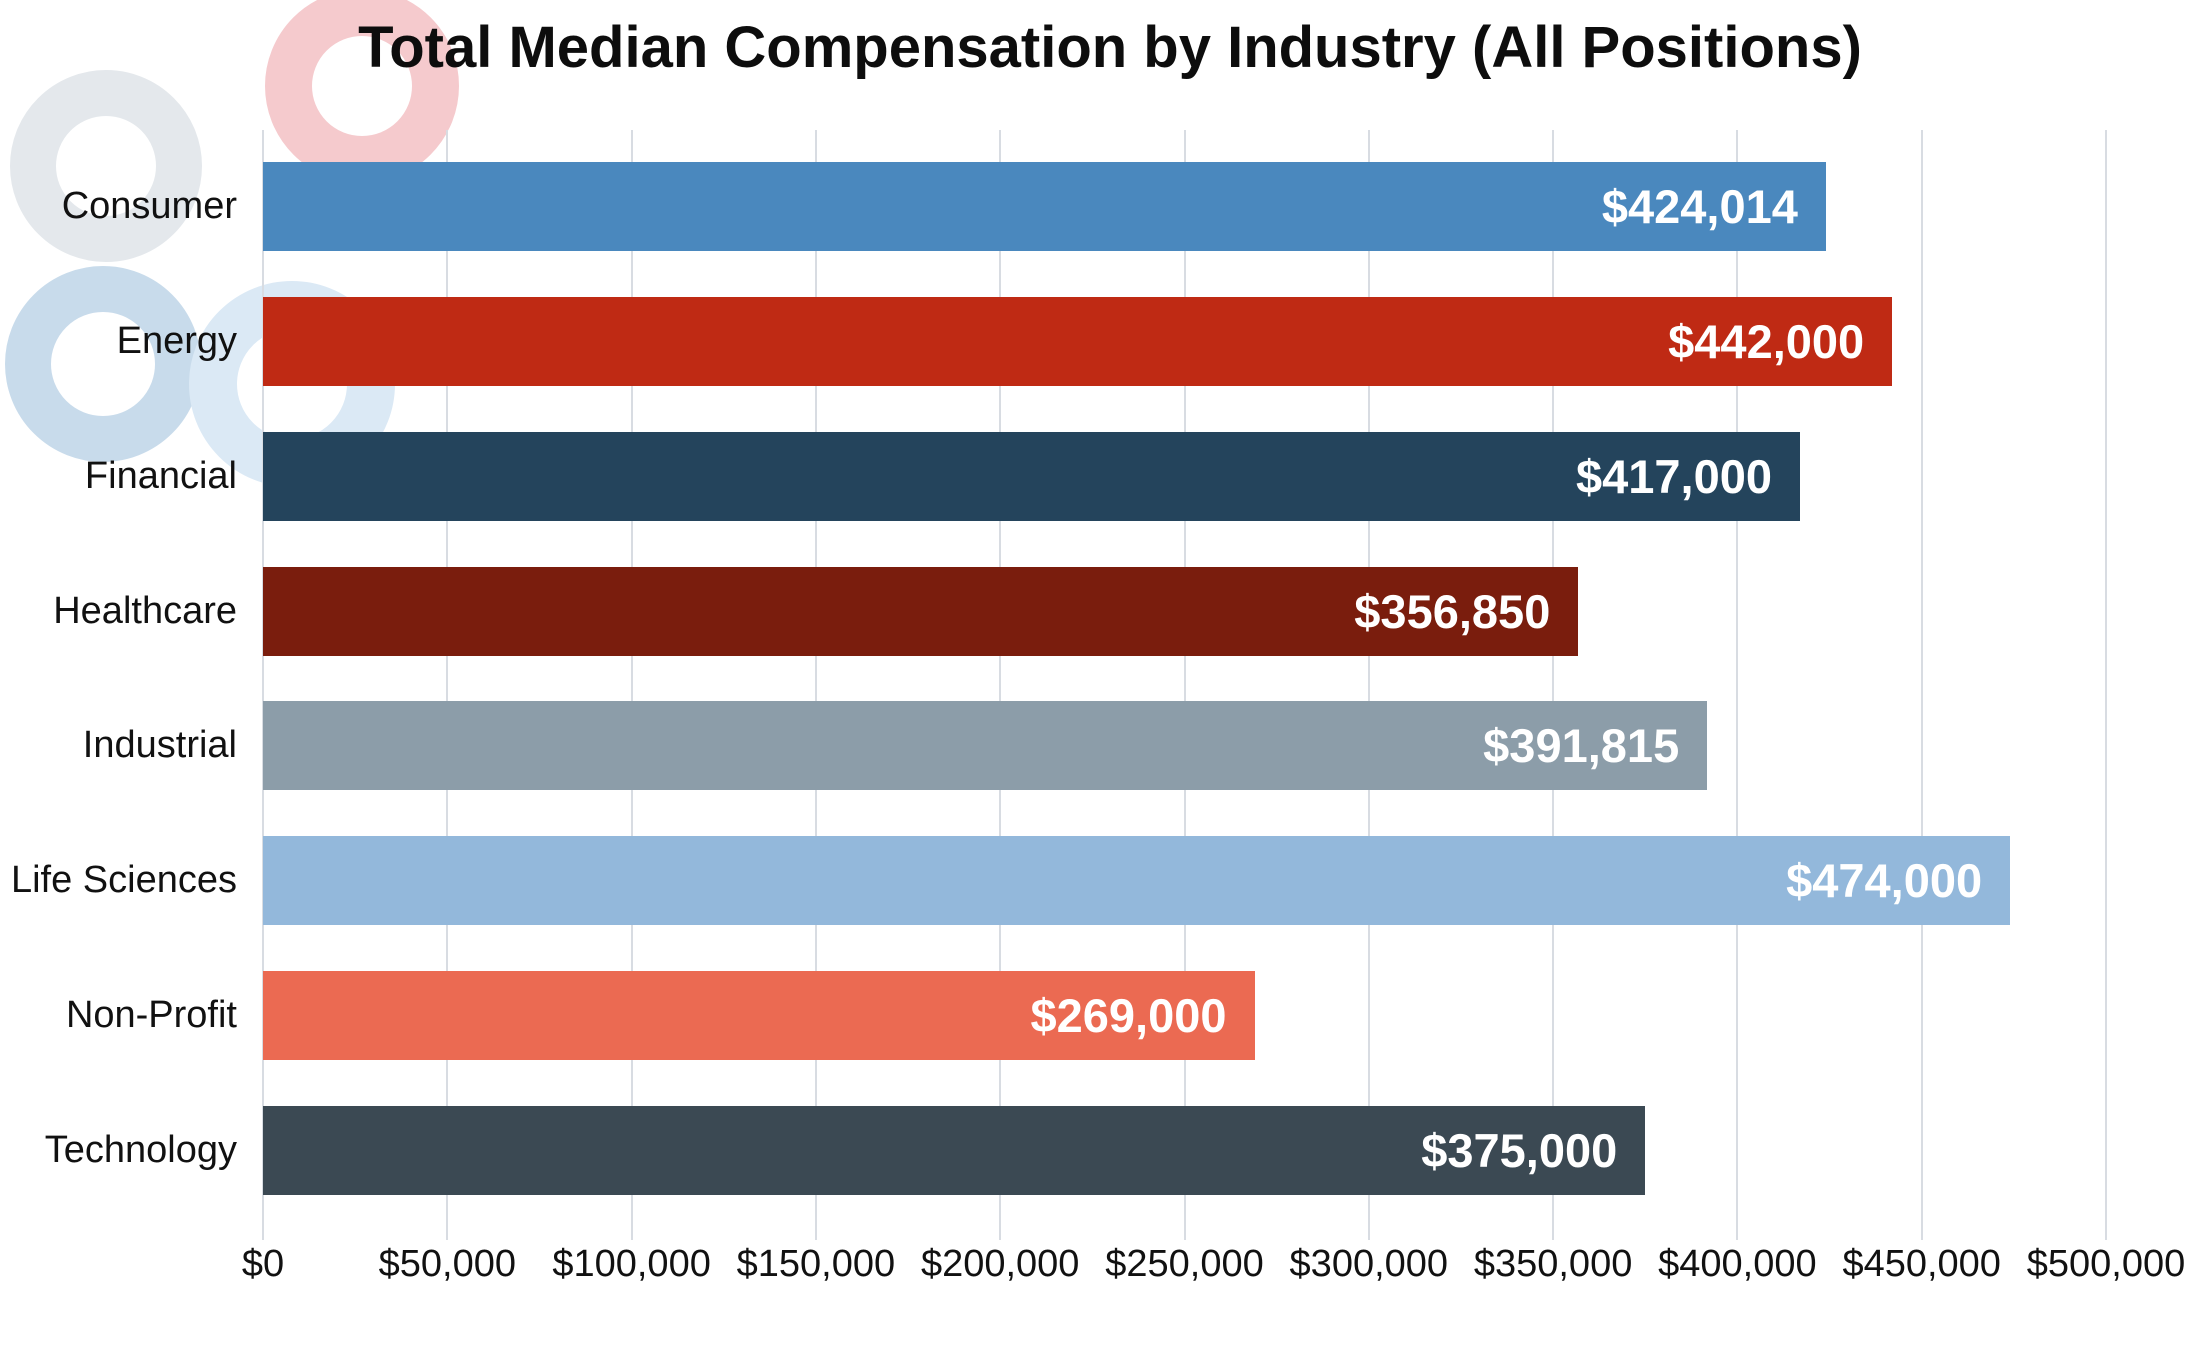 The width and height of the screenshot is (2200, 1355). I want to click on x-tick-label: $400,000, so click(1737, 1264).